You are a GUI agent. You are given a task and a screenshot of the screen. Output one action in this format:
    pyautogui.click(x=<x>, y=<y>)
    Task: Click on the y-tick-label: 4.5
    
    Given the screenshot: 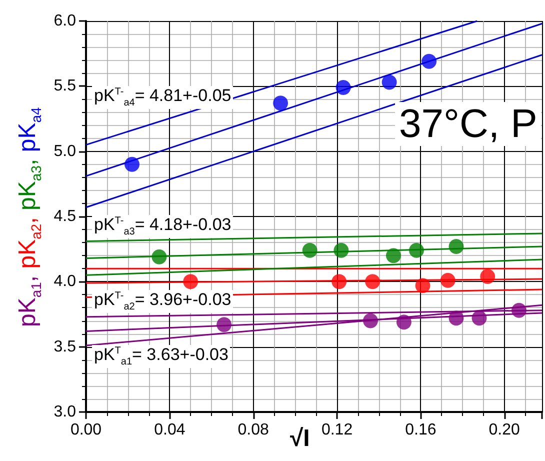 What is the action you would take?
    pyautogui.click(x=65, y=216)
    